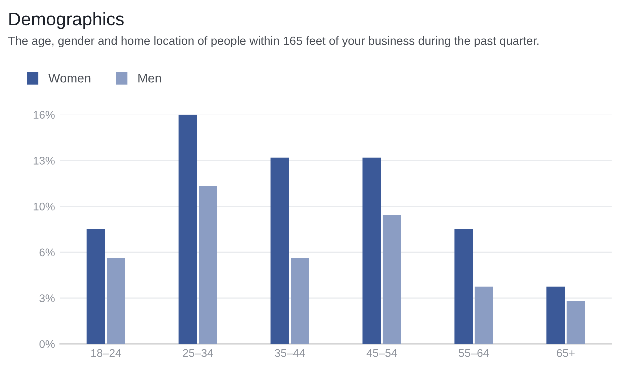 The height and width of the screenshot is (392, 627). I want to click on y-tick-label: 0%, so click(47, 344).